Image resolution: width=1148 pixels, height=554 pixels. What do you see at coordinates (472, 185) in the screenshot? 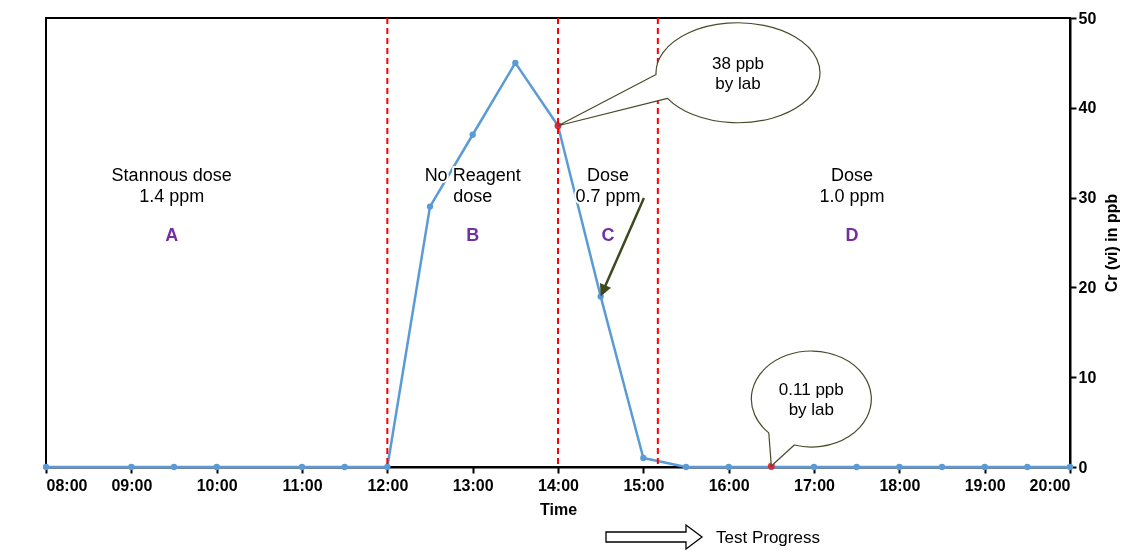
I see `annotation: No Reagent dose` at bounding box center [472, 185].